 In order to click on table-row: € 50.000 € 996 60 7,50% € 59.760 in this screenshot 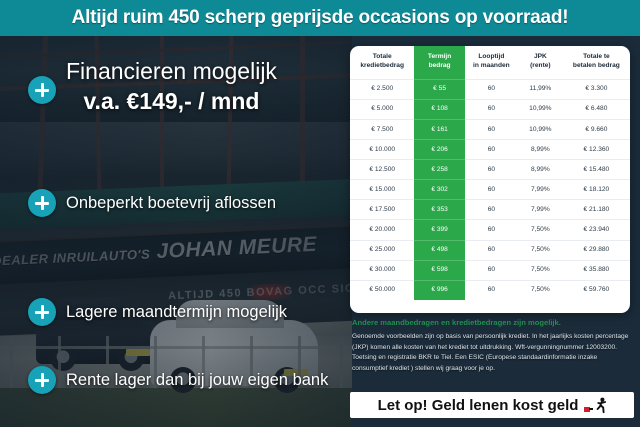, I will do `click(490, 289)`.